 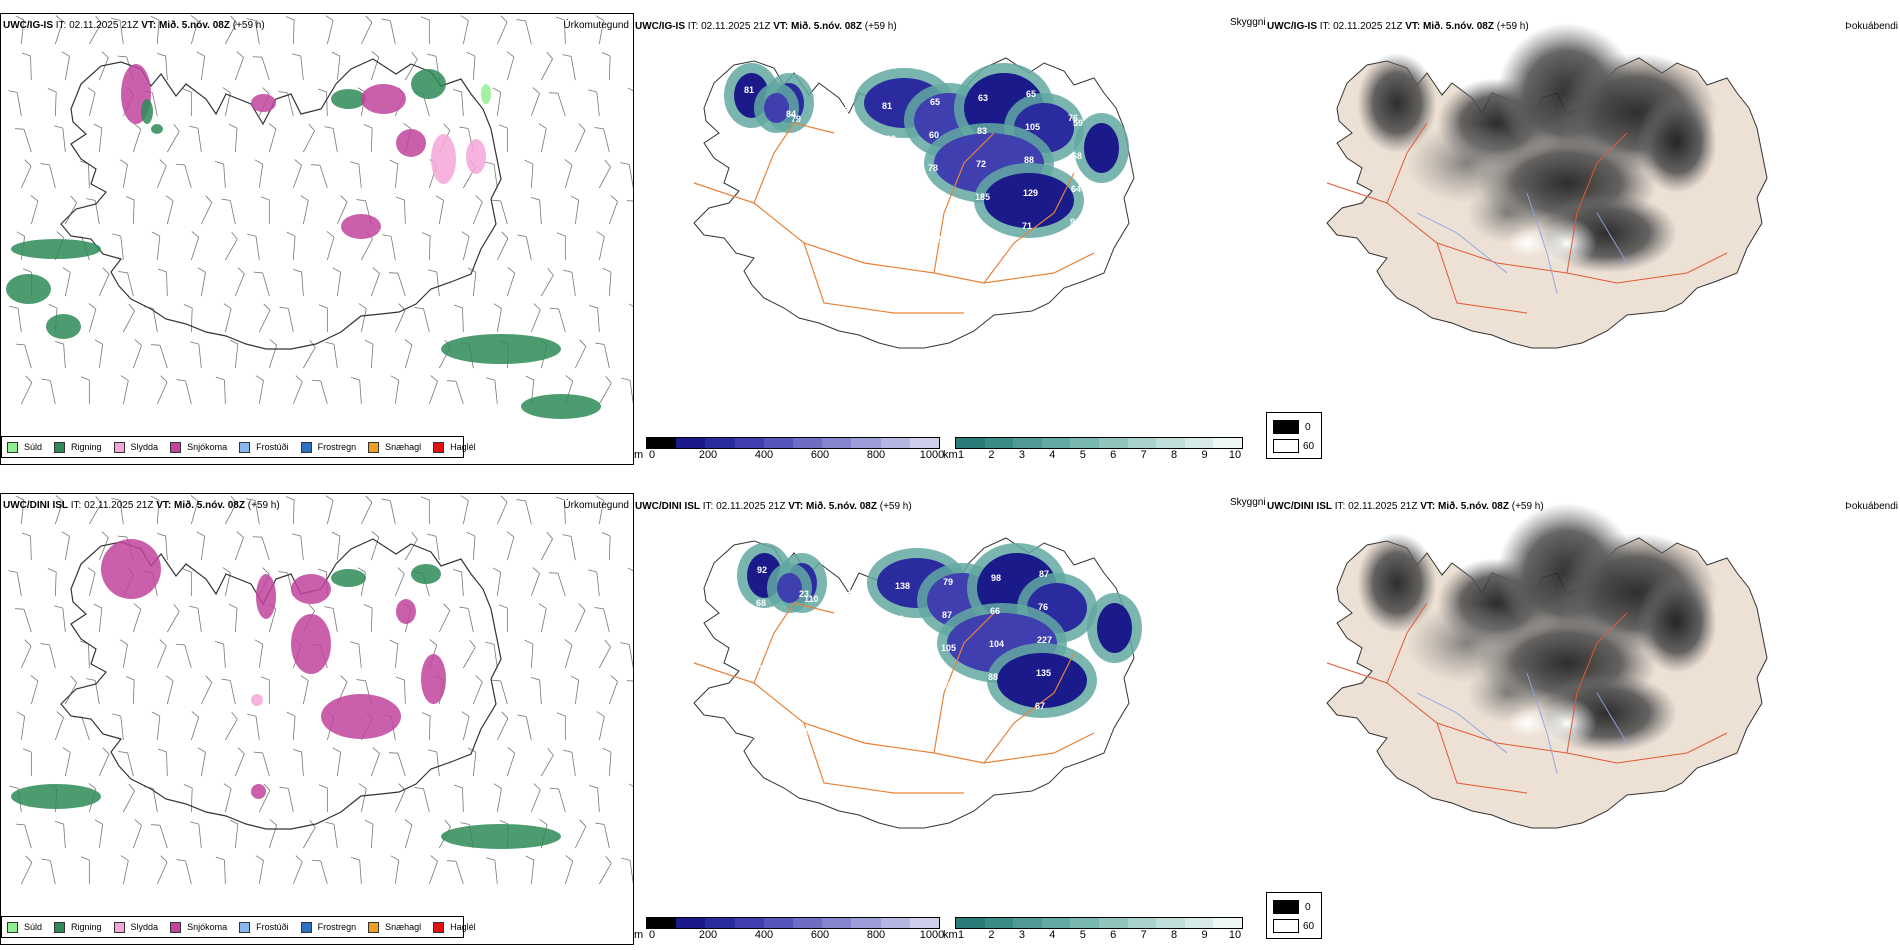 I want to click on scale-unit: km, so click(x=950, y=455).